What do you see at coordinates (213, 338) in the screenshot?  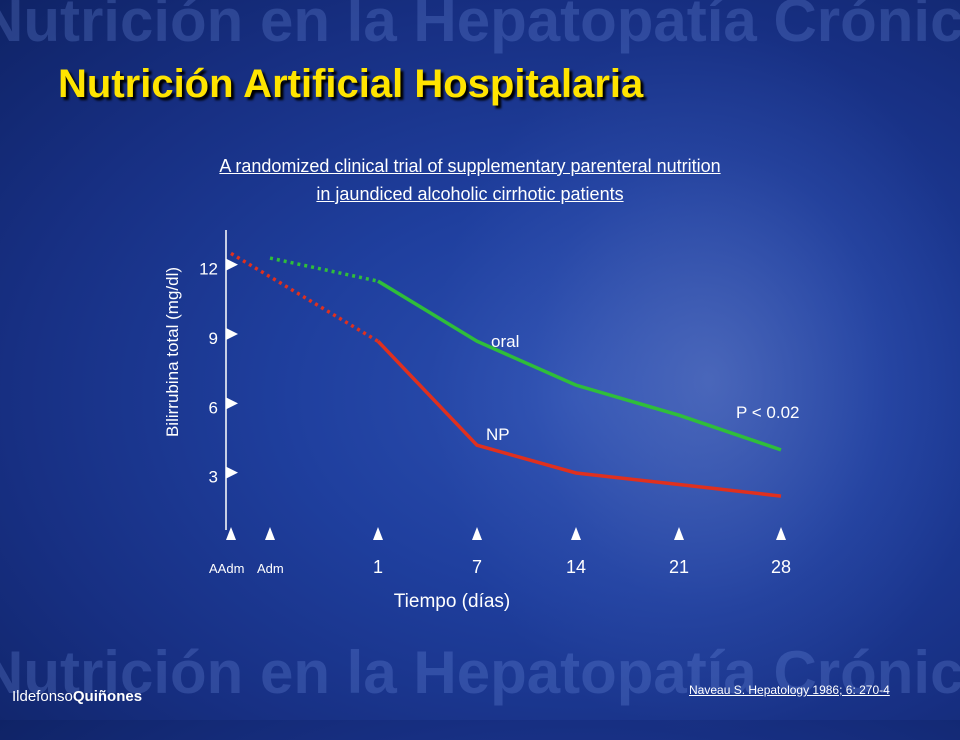 I see `y-tick-label: 9` at bounding box center [213, 338].